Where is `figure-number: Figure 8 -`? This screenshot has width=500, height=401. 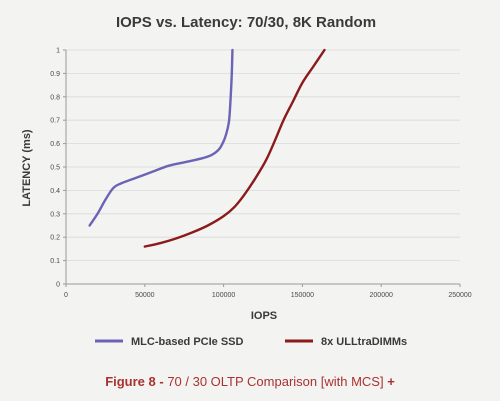 figure-number: Figure 8 - is located at coordinates (134, 381).